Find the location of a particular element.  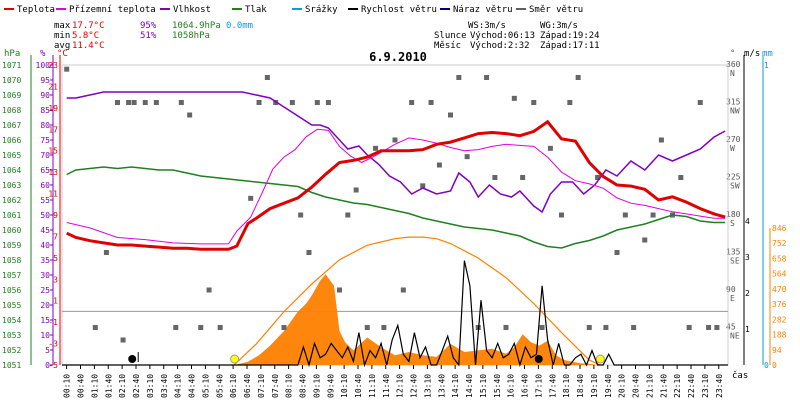

dir-tick-label: E is located at coordinates (732, 298).